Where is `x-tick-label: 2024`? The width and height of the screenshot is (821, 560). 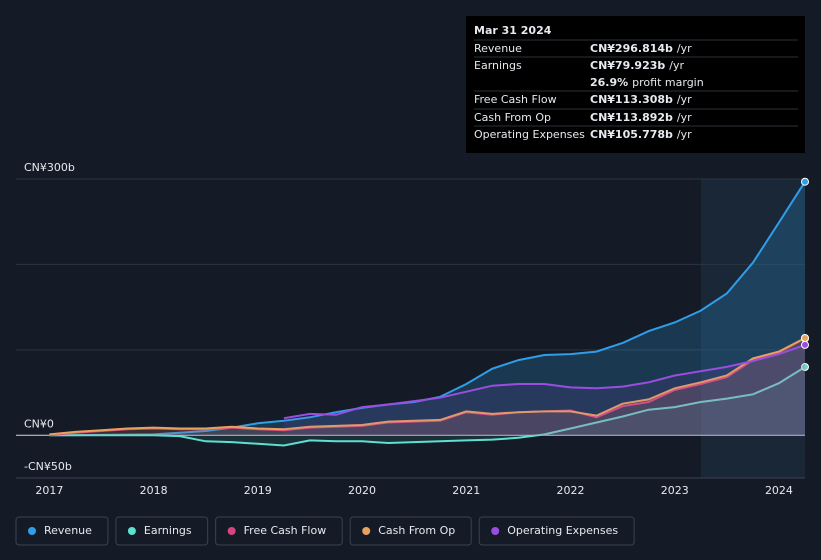
x-tick-label: 2024 is located at coordinates (779, 490).